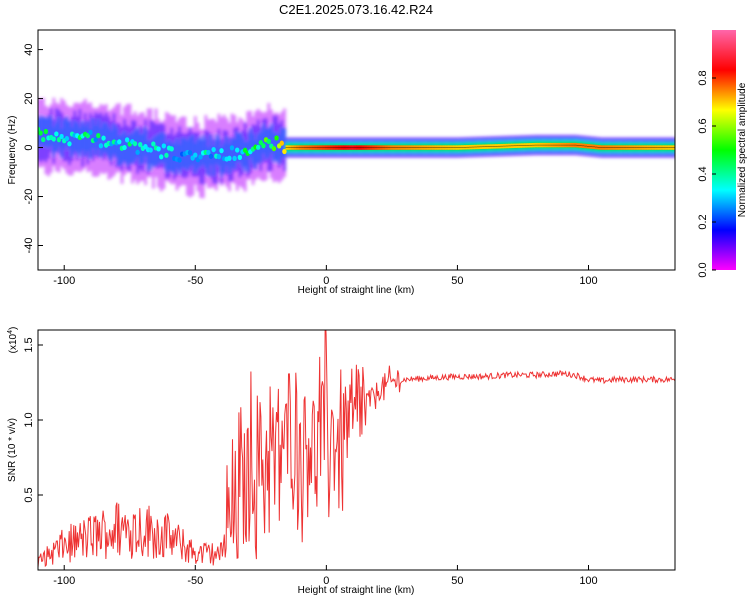 This screenshot has height=600, width=750. I want to click on spectrogram-y-axis-label: Frequency (Hz), so click(12, 150).